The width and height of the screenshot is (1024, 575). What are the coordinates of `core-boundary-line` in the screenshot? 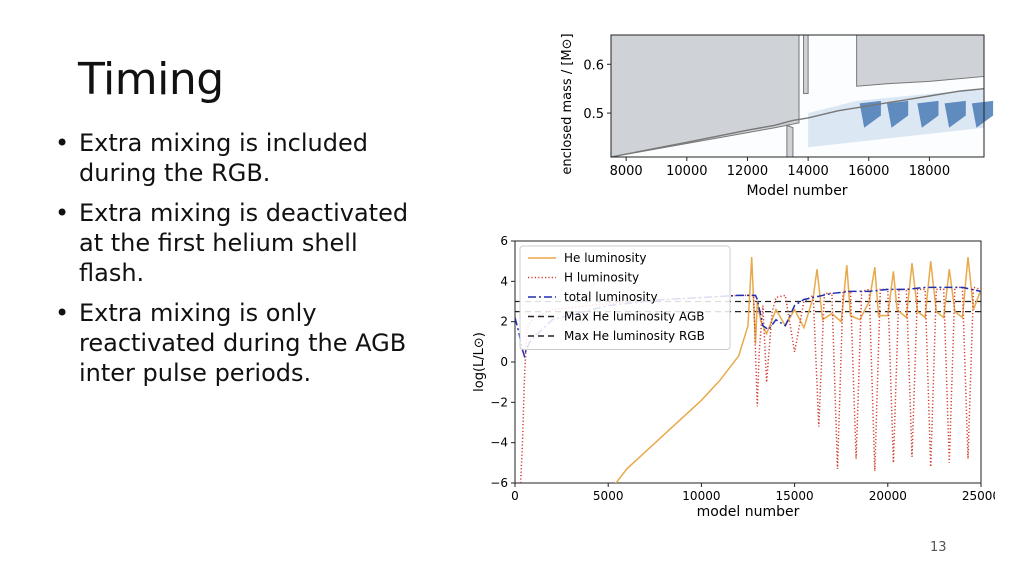 It's located at (797, 122).